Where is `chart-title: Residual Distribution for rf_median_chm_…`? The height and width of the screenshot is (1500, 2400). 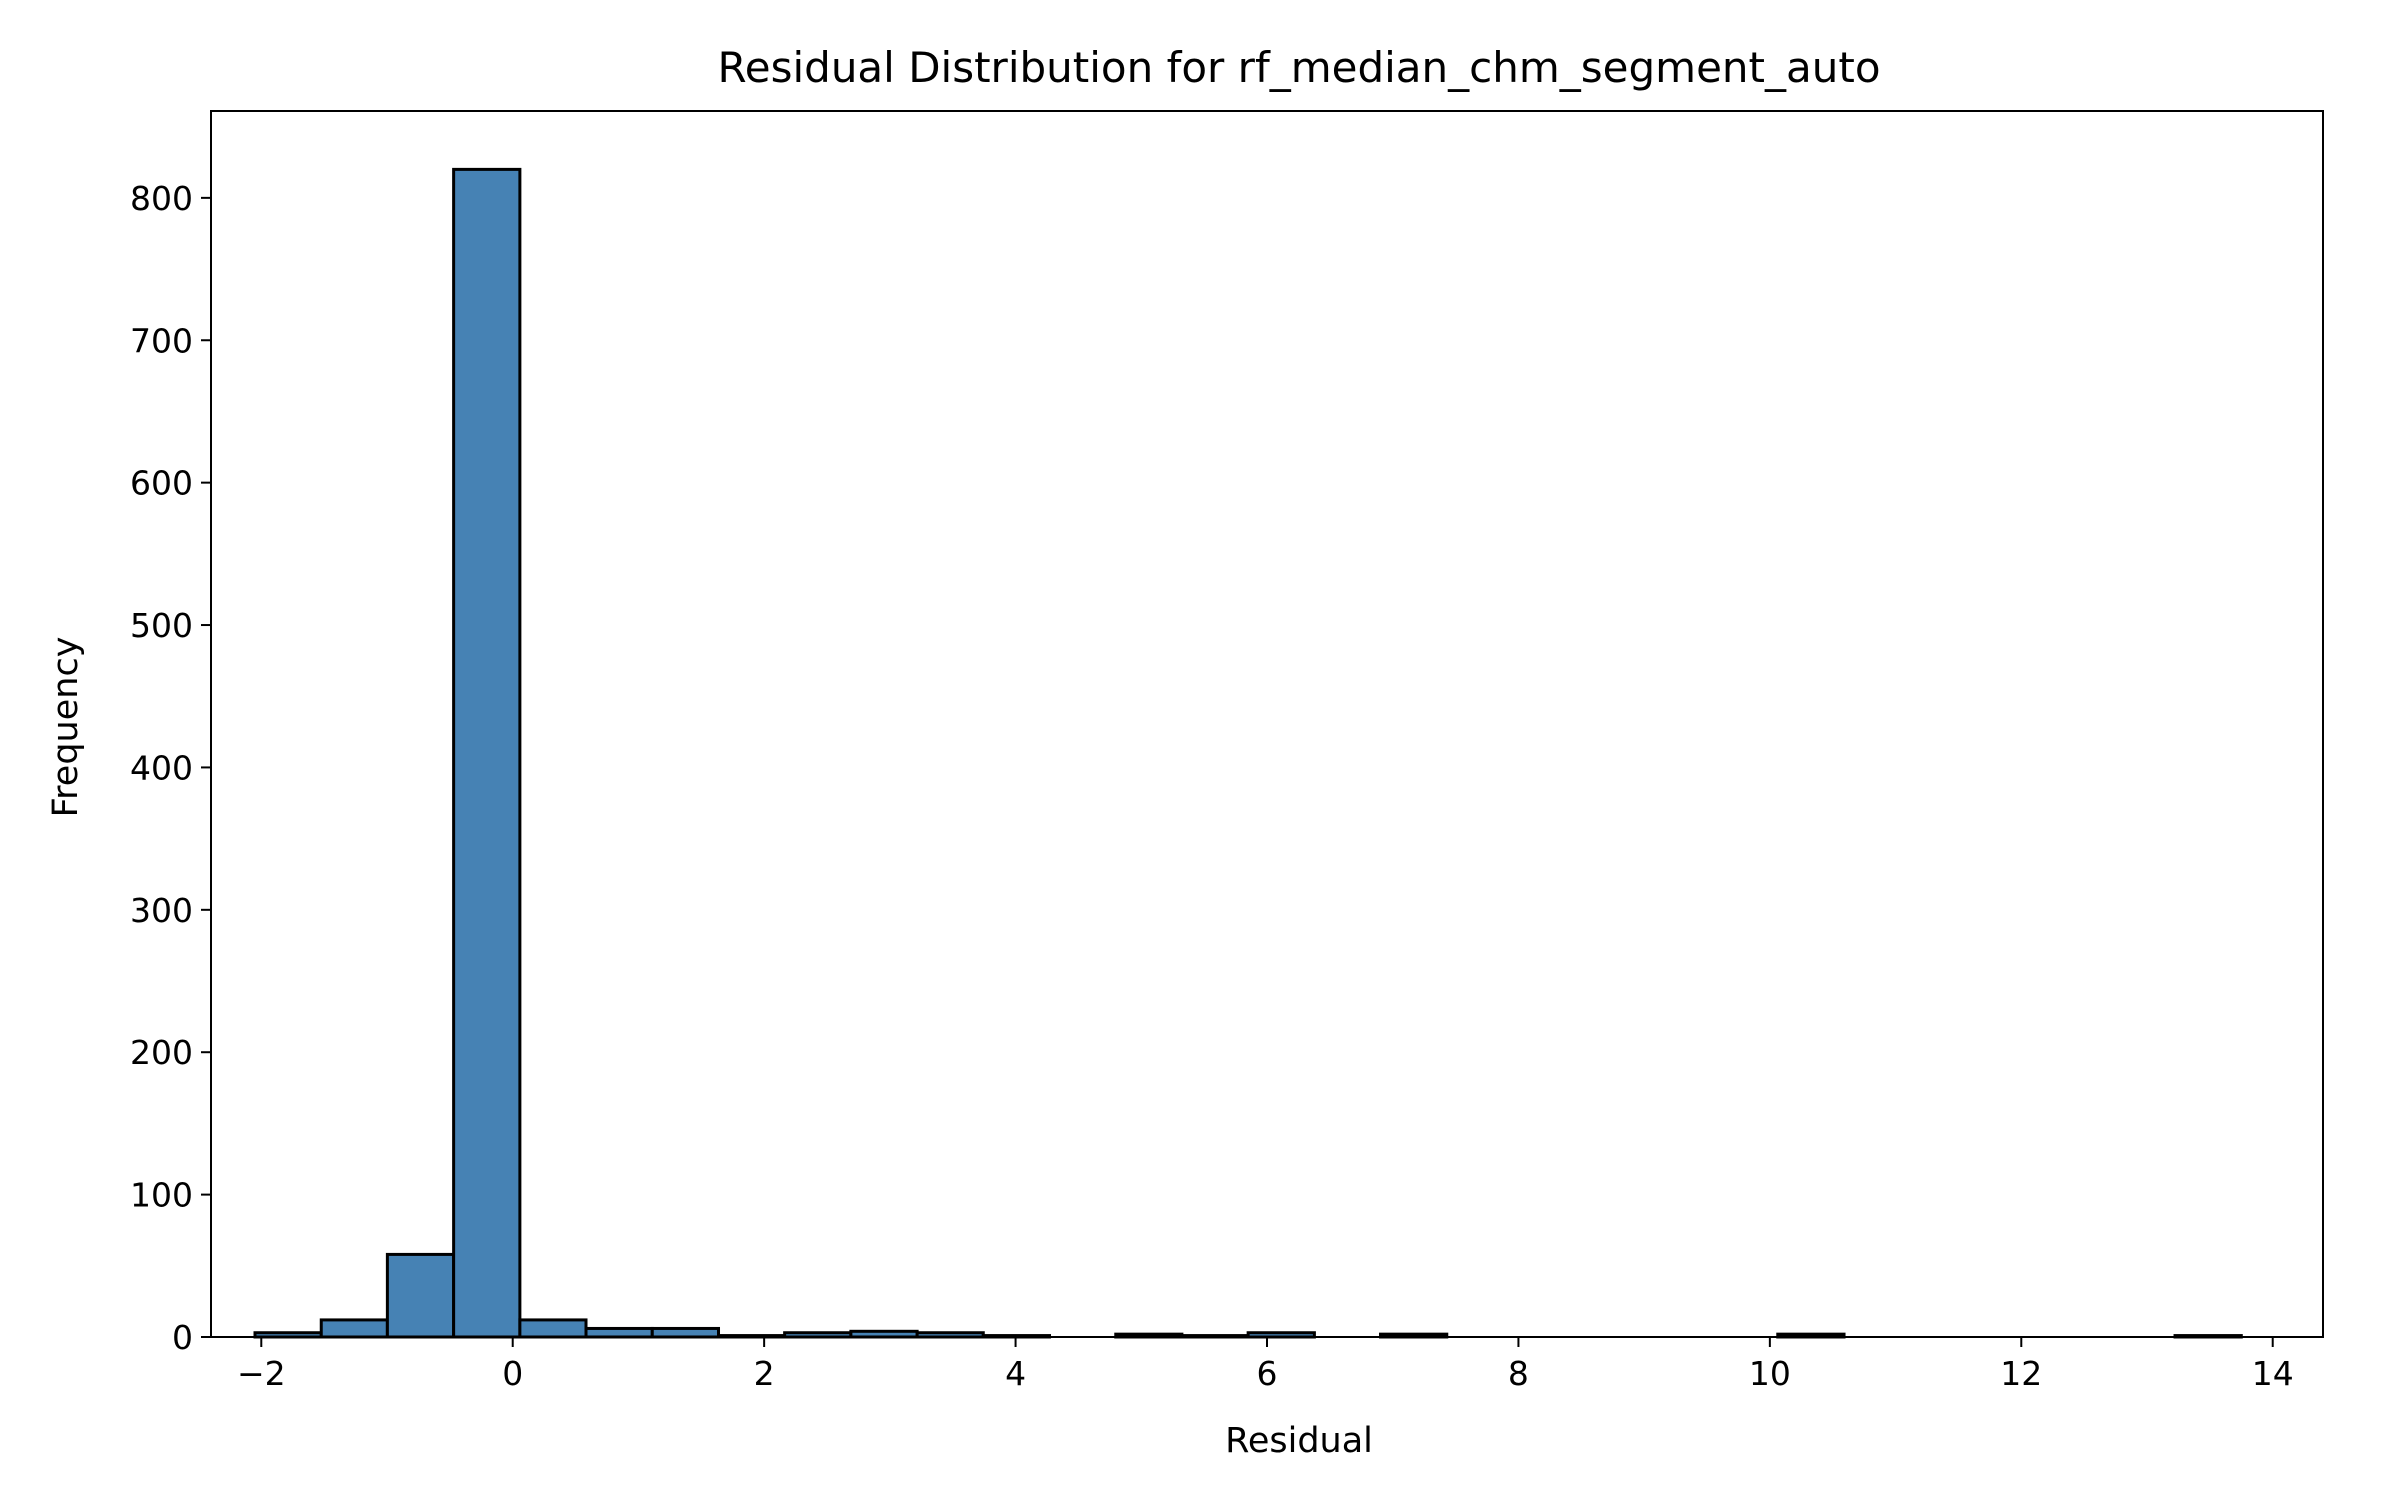
chart-title: Residual Distribution for rf_median_chm_… is located at coordinates (1298, 67).